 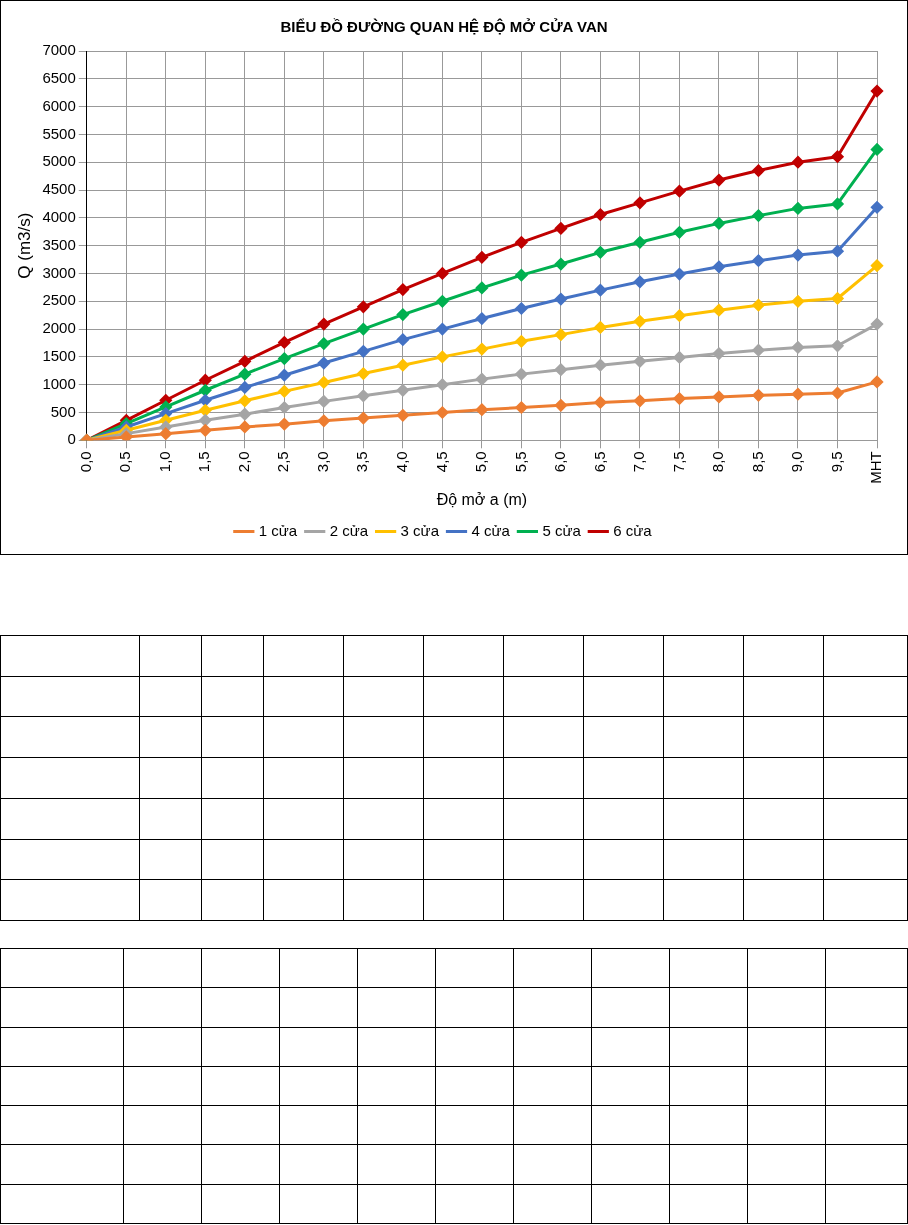 What do you see at coordinates (633, 530) in the screenshot?
I see `legend-label: 6 cửa` at bounding box center [633, 530].